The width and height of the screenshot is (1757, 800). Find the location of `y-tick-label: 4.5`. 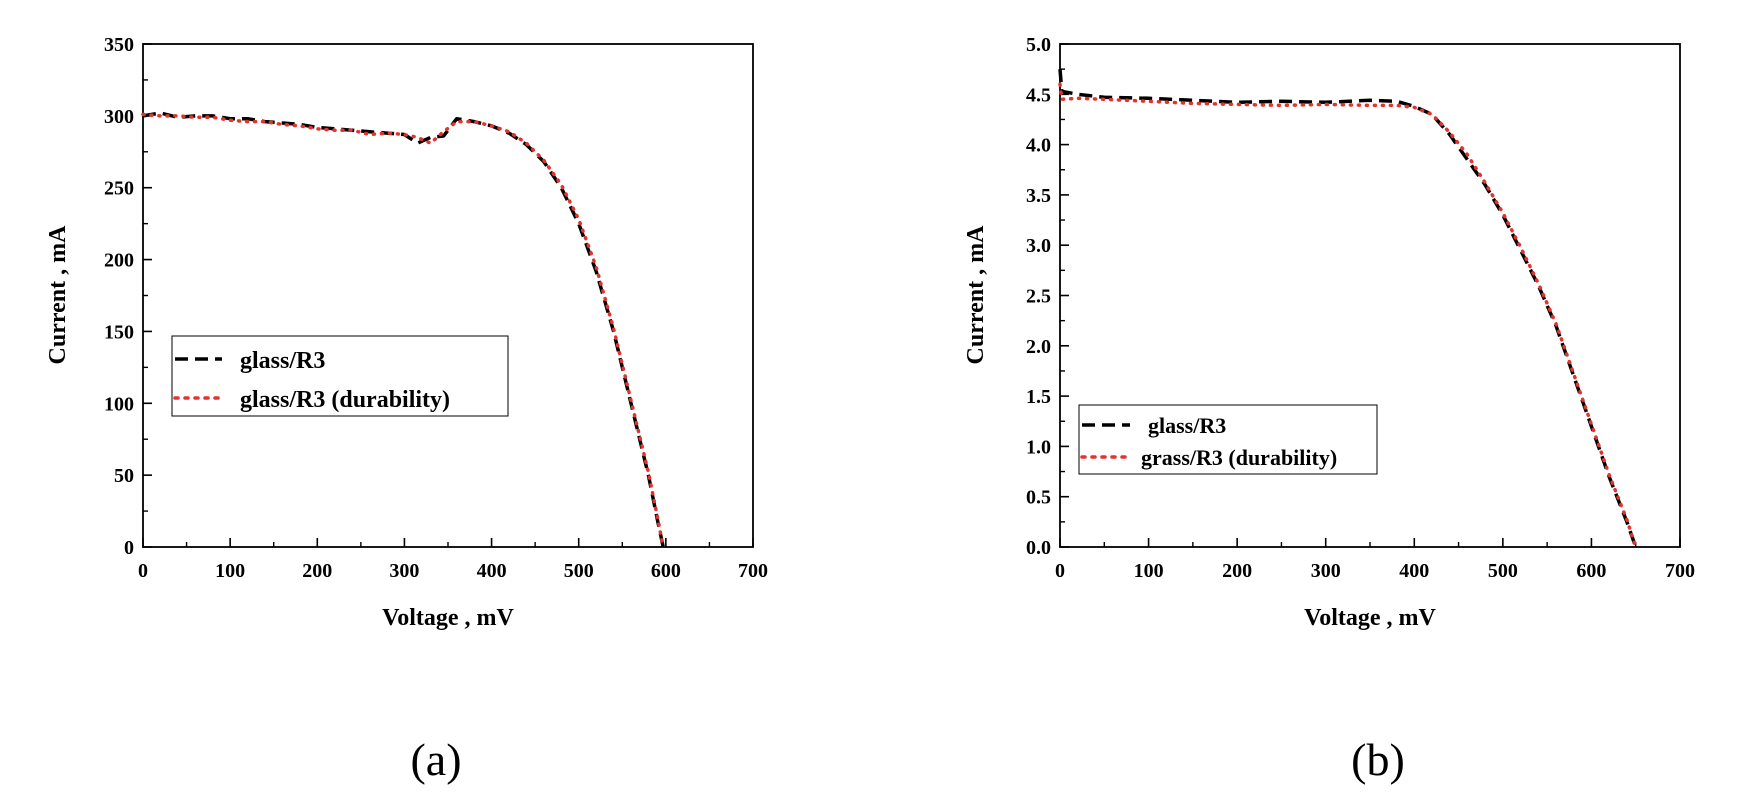

y-tick-label: 4.5 is located at coordinates (1038, 95).